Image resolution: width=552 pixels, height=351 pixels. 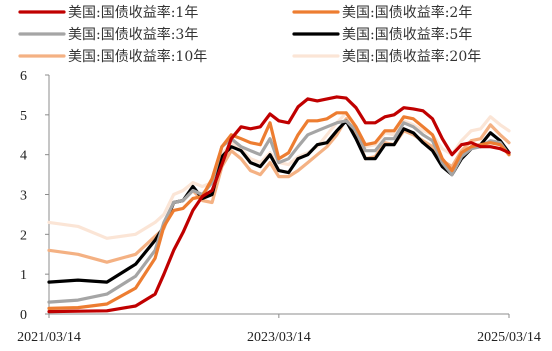 I want to click on legend-label: 美国:国债收益率:10年, so click(x=137, y=56).